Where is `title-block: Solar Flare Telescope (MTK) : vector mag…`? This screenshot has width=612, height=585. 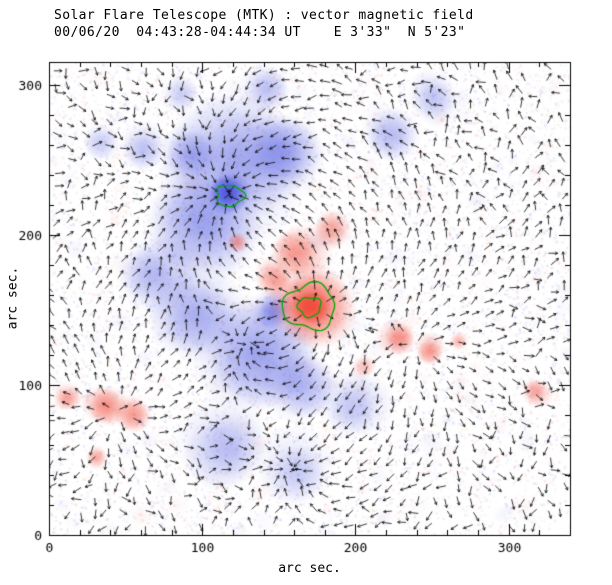 title-block: Solar Flare Telescope (MTK) : vector mag… is located at coordinates (264, 24).